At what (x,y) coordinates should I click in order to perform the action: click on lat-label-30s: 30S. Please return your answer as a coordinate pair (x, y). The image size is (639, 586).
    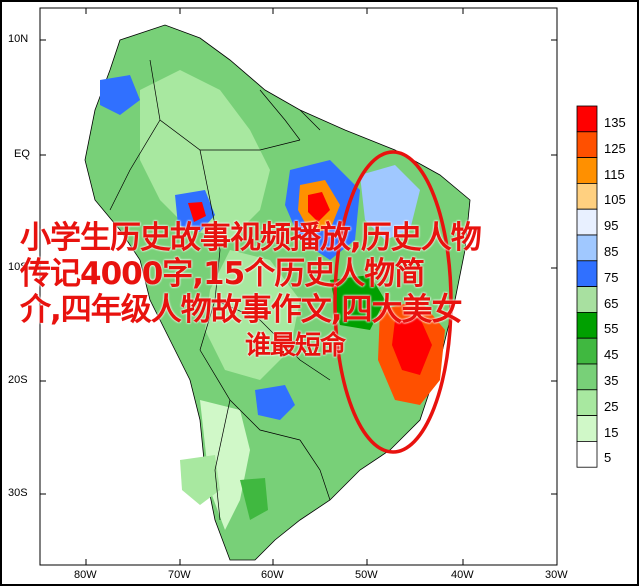
    Looking at the image, I should click on (18, 493).